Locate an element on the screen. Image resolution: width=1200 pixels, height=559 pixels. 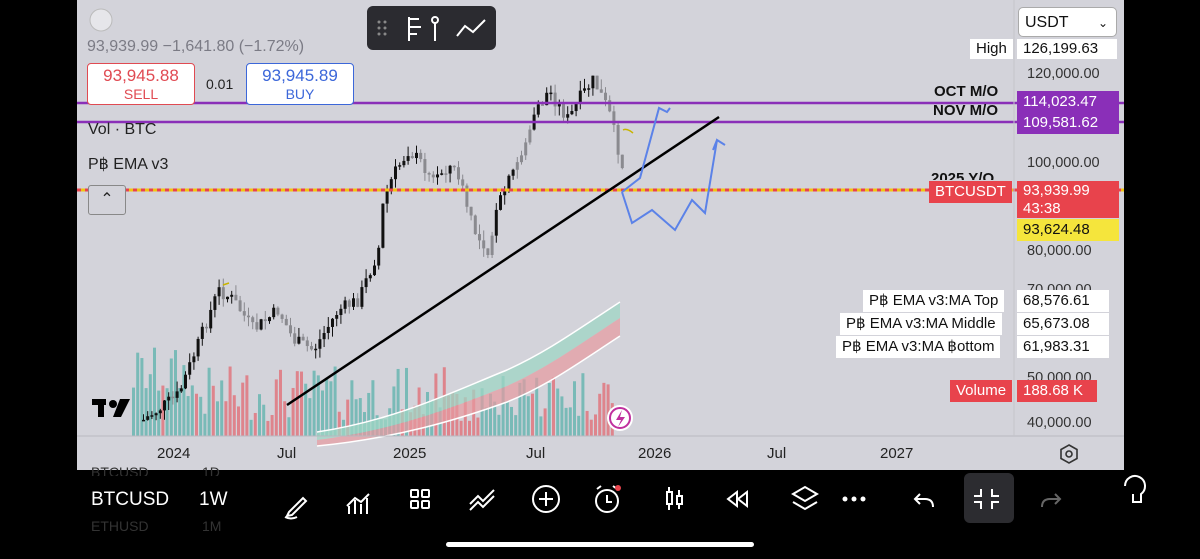
more-icon is located at coordinates (854, 499).